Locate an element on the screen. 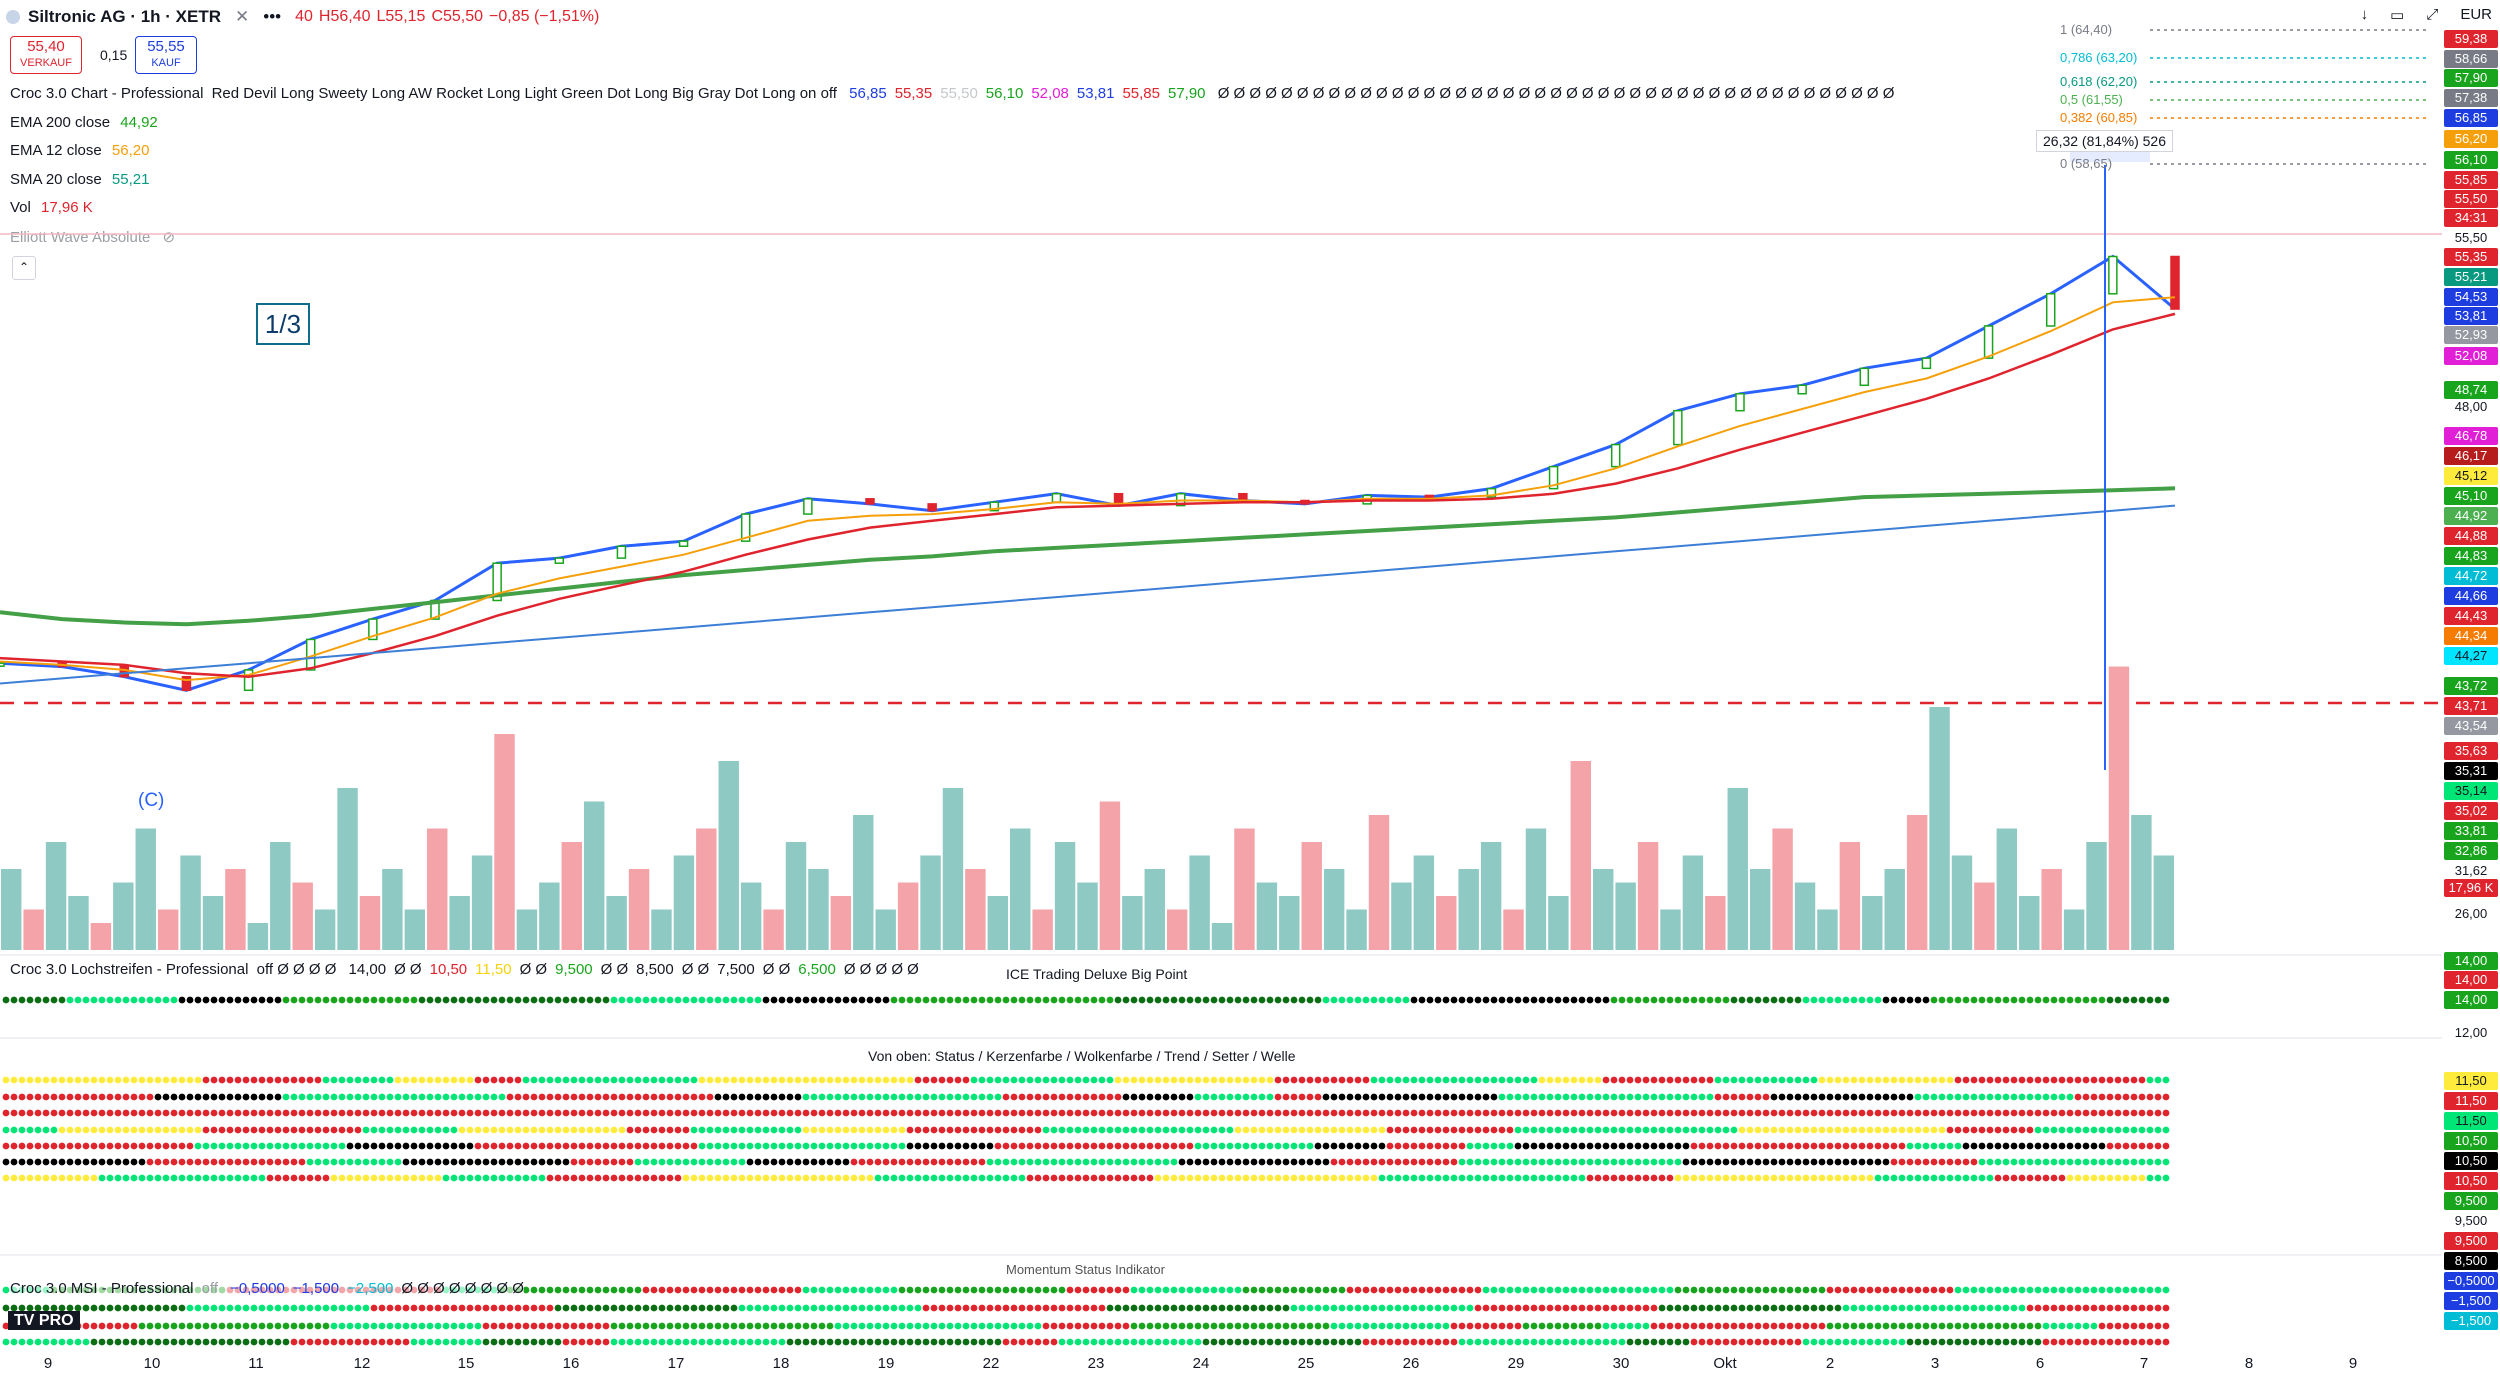 This screenshot has width=2500, height=1375. croc-value-5: 53,81 is located at coordinates (1095, 93).